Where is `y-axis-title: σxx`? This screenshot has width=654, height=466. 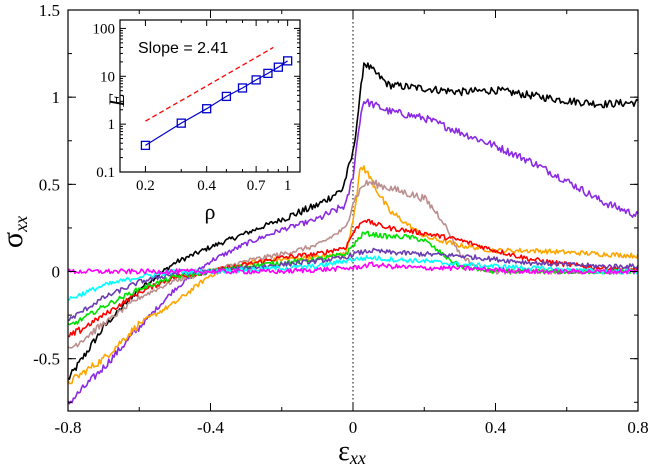 y-axis-title: σxx is located at coordinates (15, 232).